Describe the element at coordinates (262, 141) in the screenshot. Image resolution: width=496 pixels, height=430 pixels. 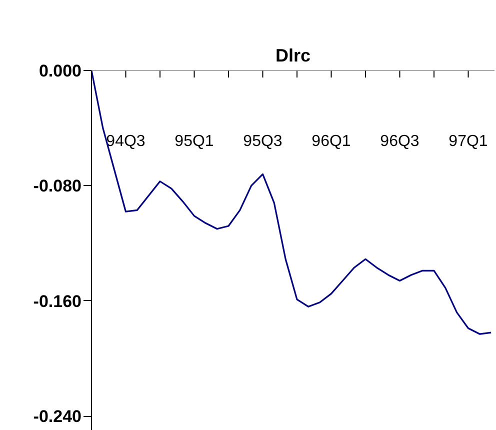
I see `x-tick-label: 95Q3` at that location.